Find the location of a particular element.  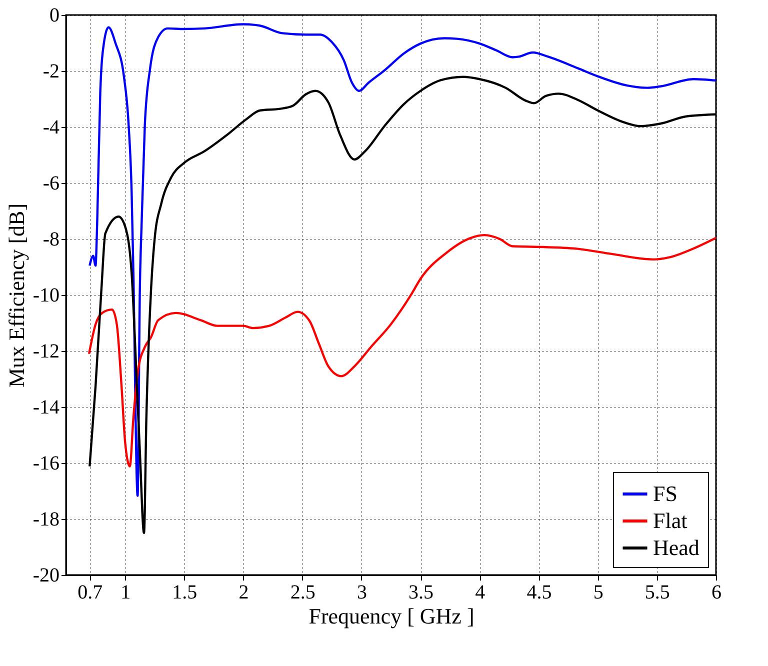

x-tick-label: 2.5 is located at coordinates (303, 593).